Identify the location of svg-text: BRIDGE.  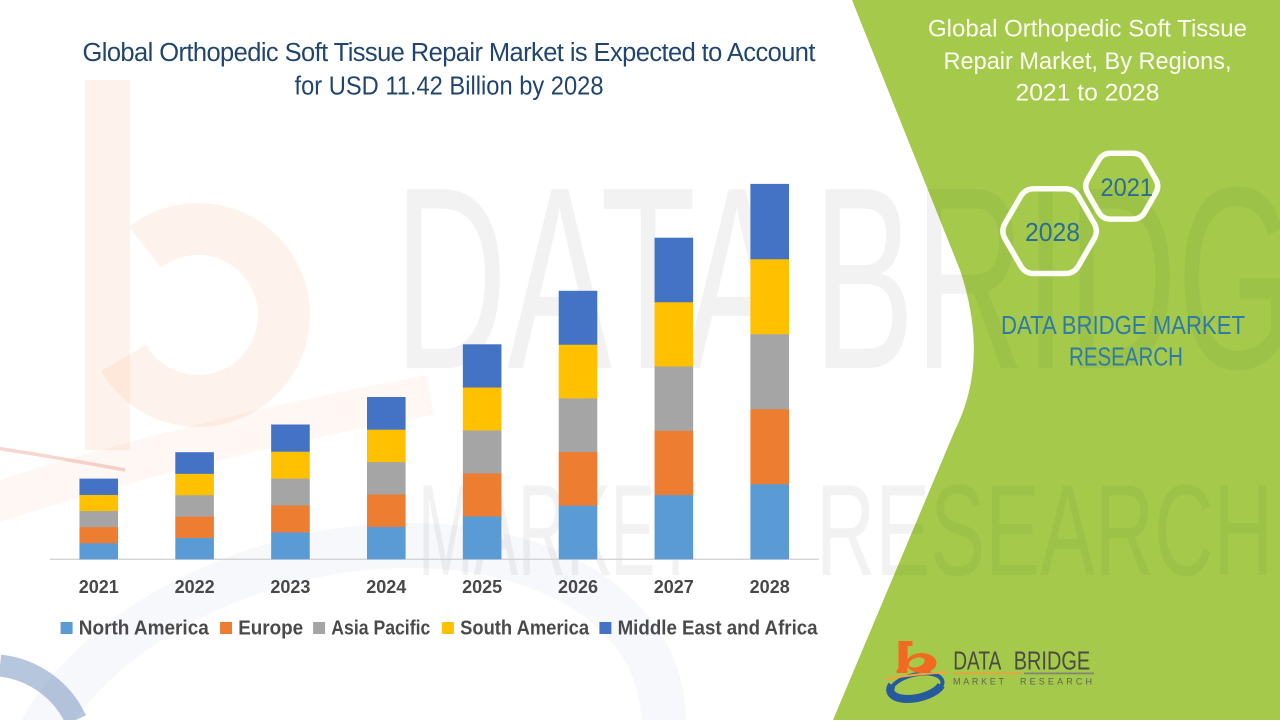
(1052, 661).